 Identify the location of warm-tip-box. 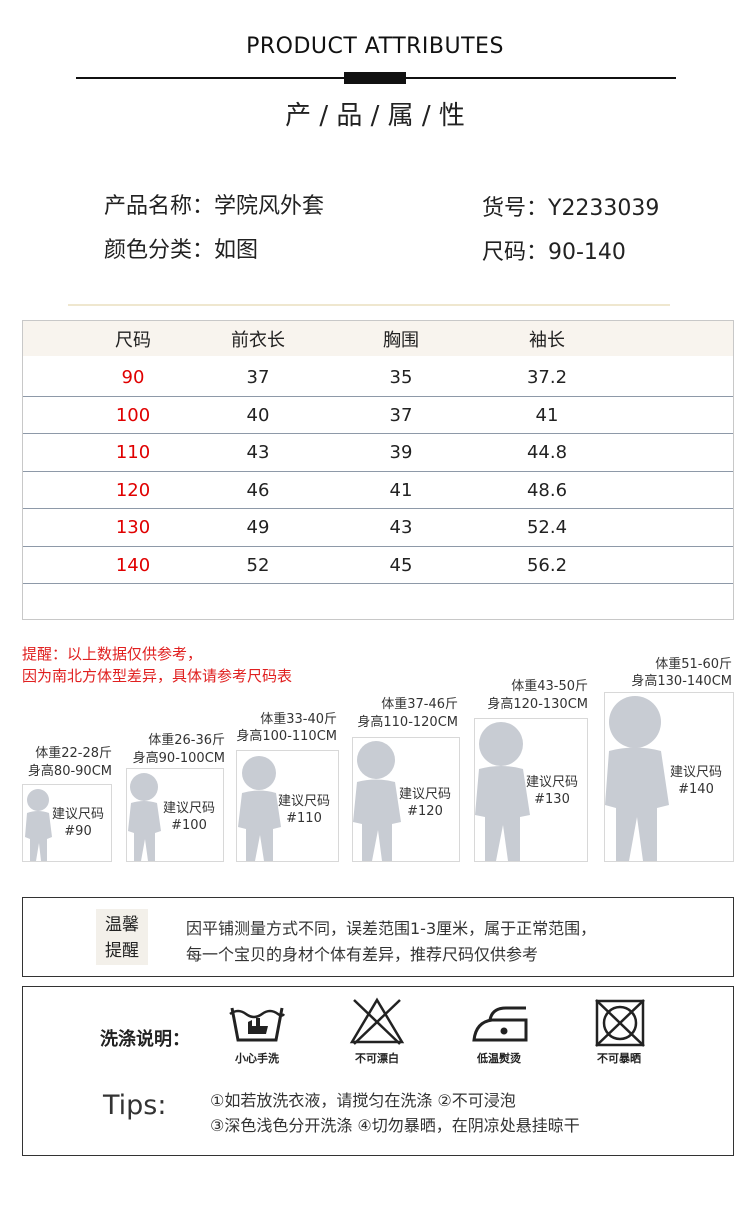
(378, 937).